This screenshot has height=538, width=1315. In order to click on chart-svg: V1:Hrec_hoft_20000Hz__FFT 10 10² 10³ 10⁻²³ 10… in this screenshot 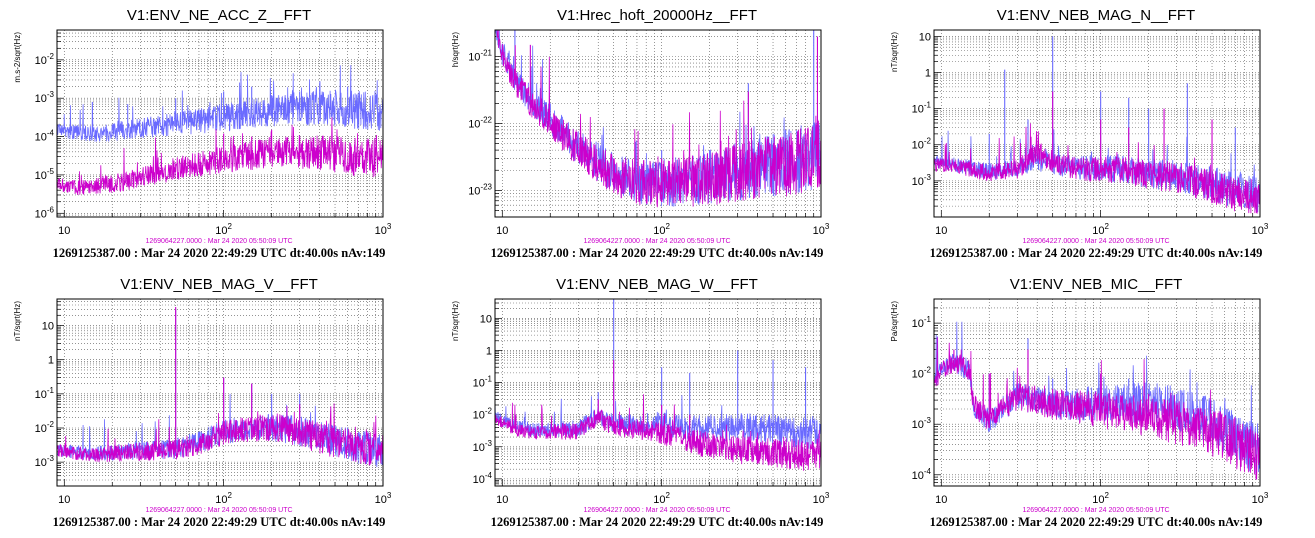, I will do `click(640, 133)`.